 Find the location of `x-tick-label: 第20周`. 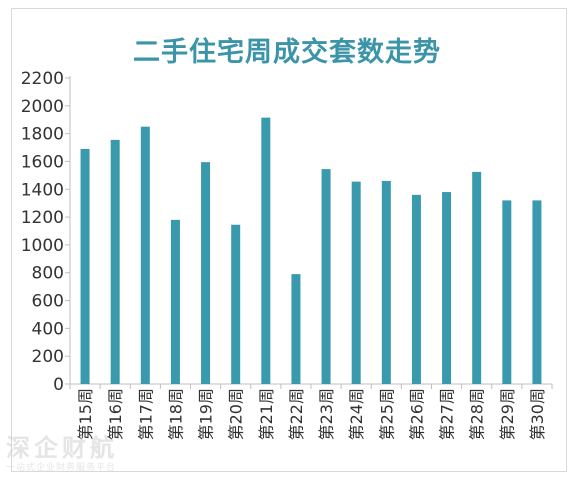

x-tick-label: 第20周 is located at coordinates (236, 414).